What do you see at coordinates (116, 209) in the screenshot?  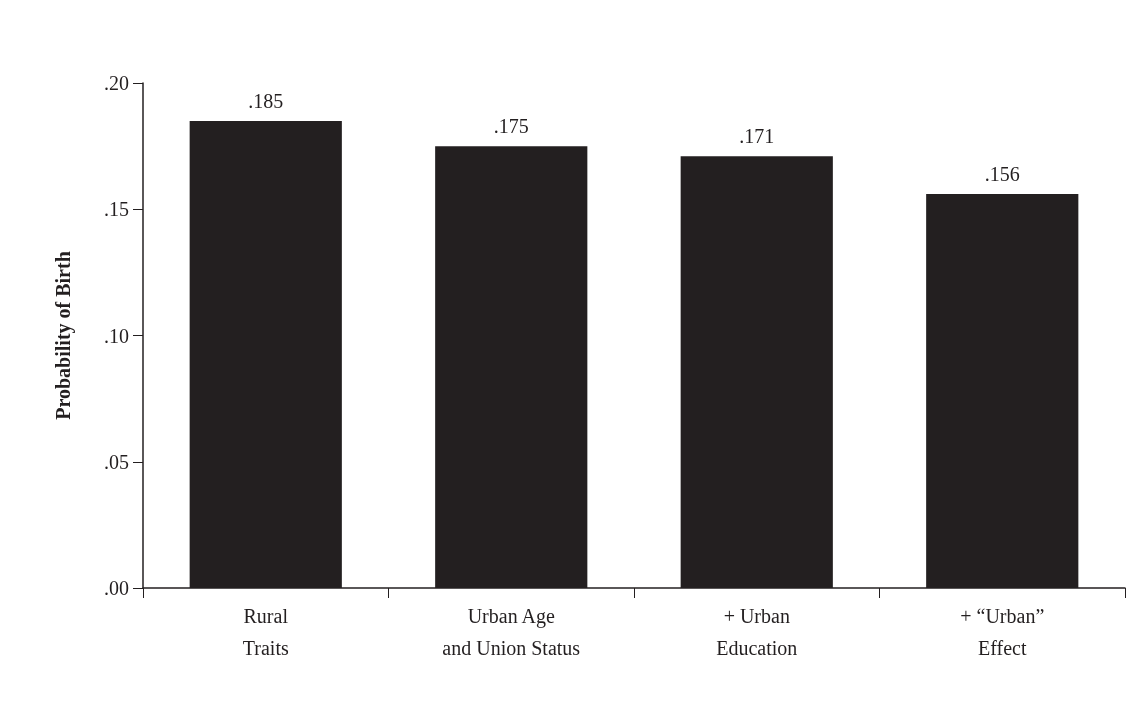 I see `y-tick-label: .15` at bounding box center [116, 209].